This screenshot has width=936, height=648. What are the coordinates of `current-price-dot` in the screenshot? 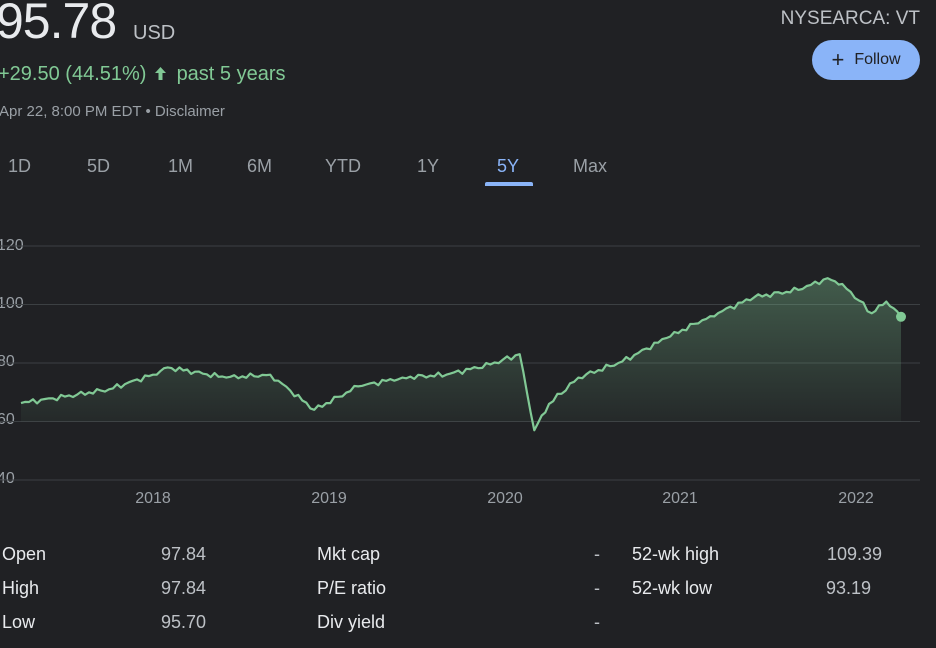 It's located at (901, 316).